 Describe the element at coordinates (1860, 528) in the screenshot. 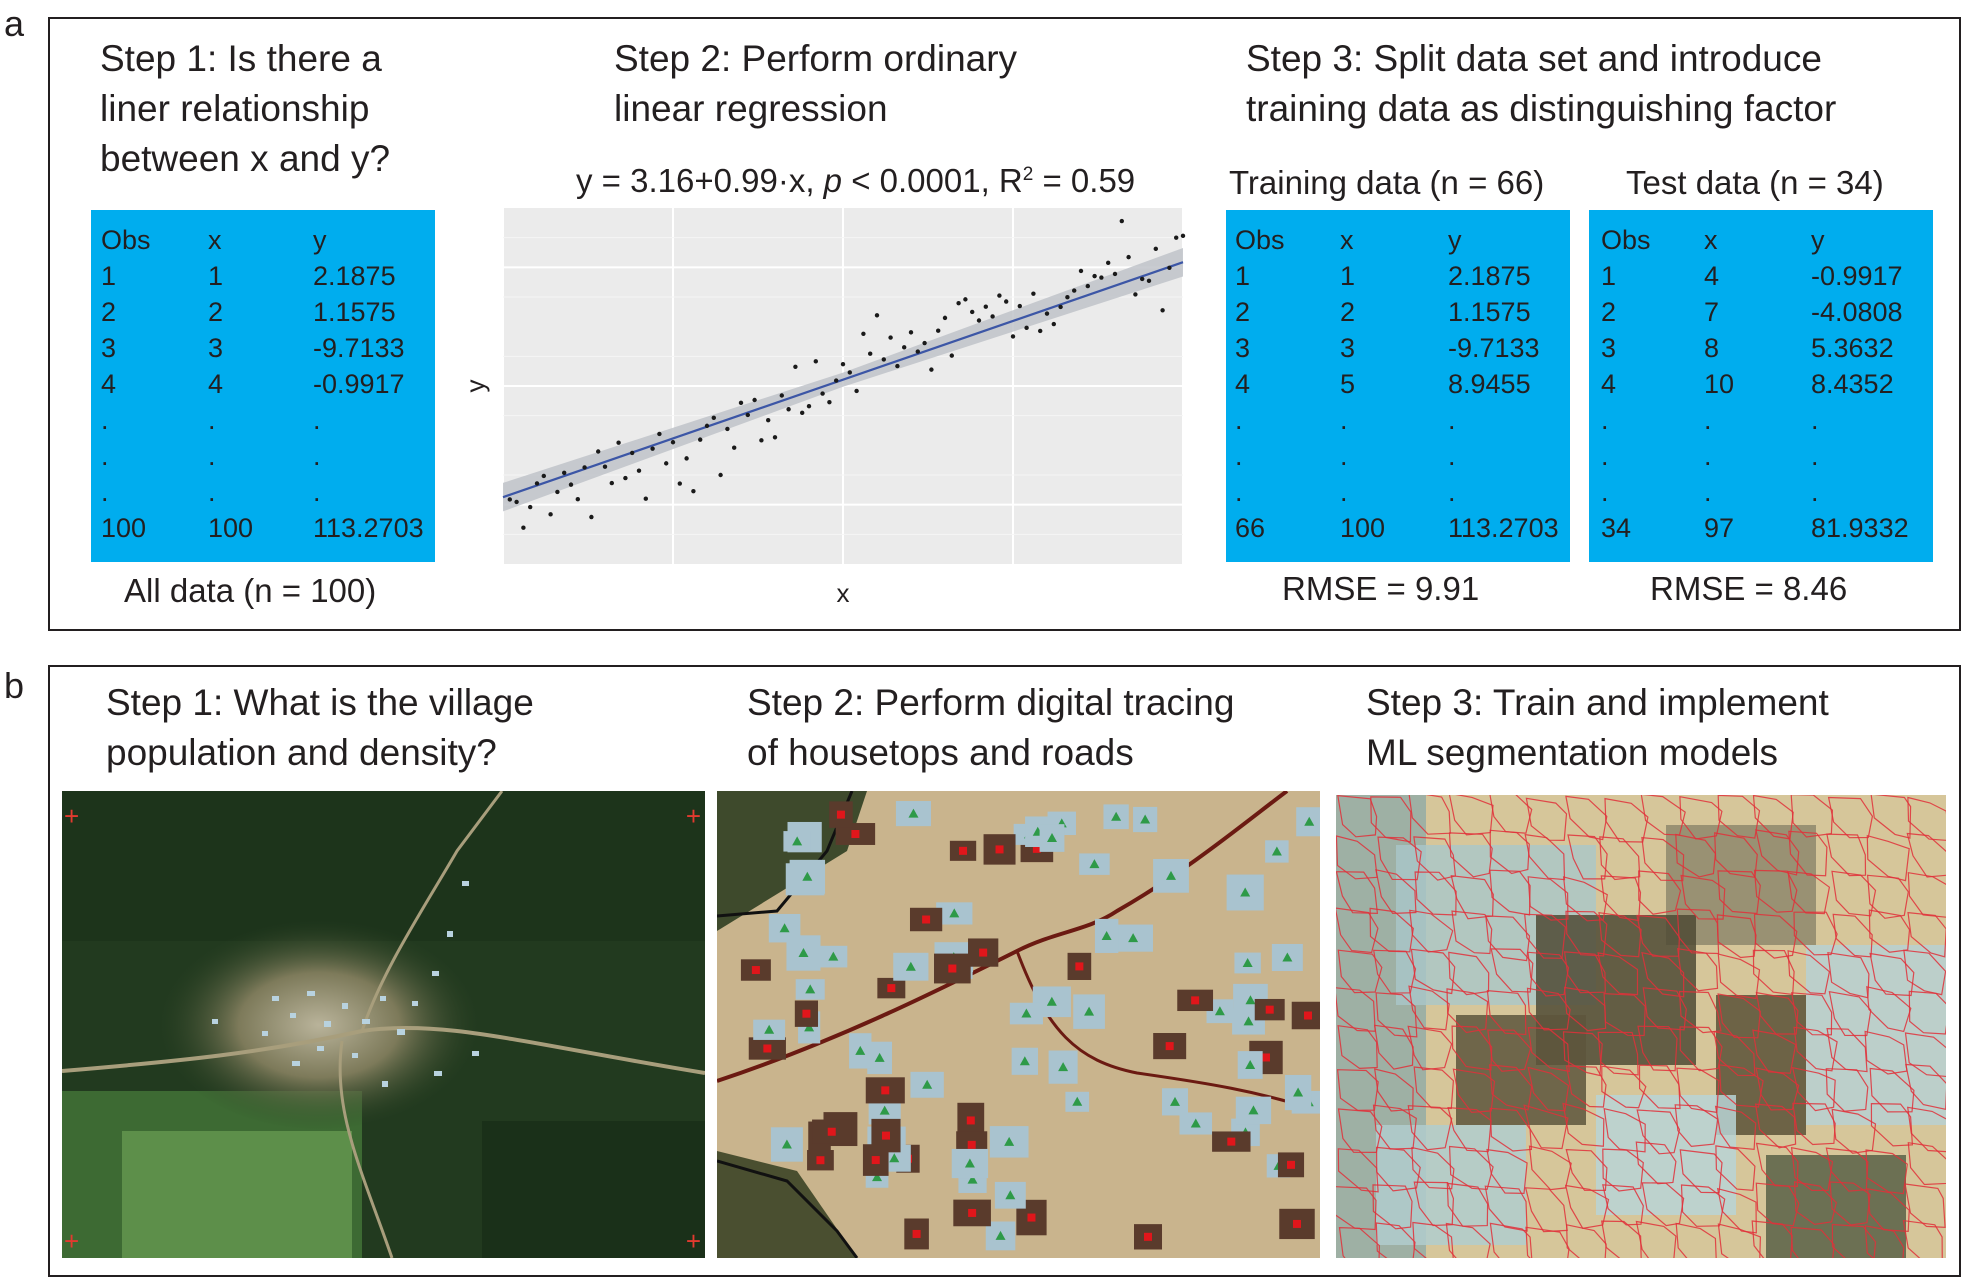

I see `cell-y: 81.9332` at that location.